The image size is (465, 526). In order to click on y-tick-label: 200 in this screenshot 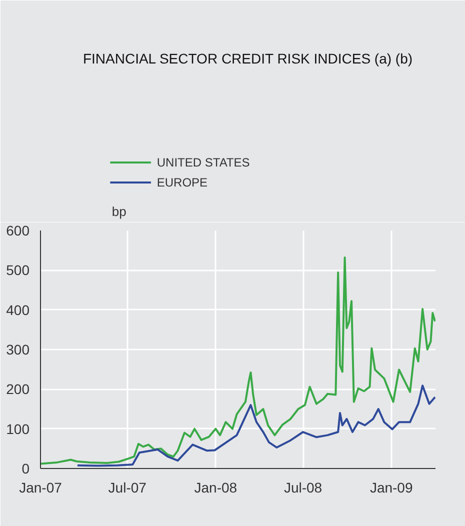, I will do `click(18, 389)`.